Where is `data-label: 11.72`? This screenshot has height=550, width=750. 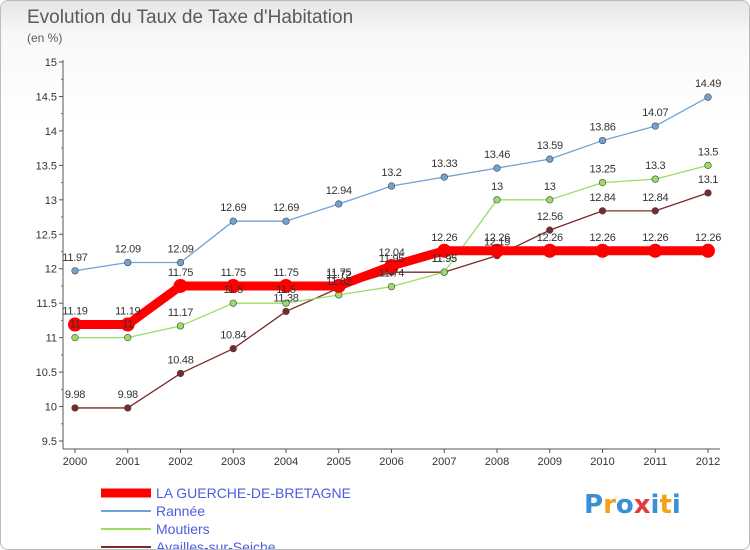
data-label: 11.72 is located at coordinates (338, 275).